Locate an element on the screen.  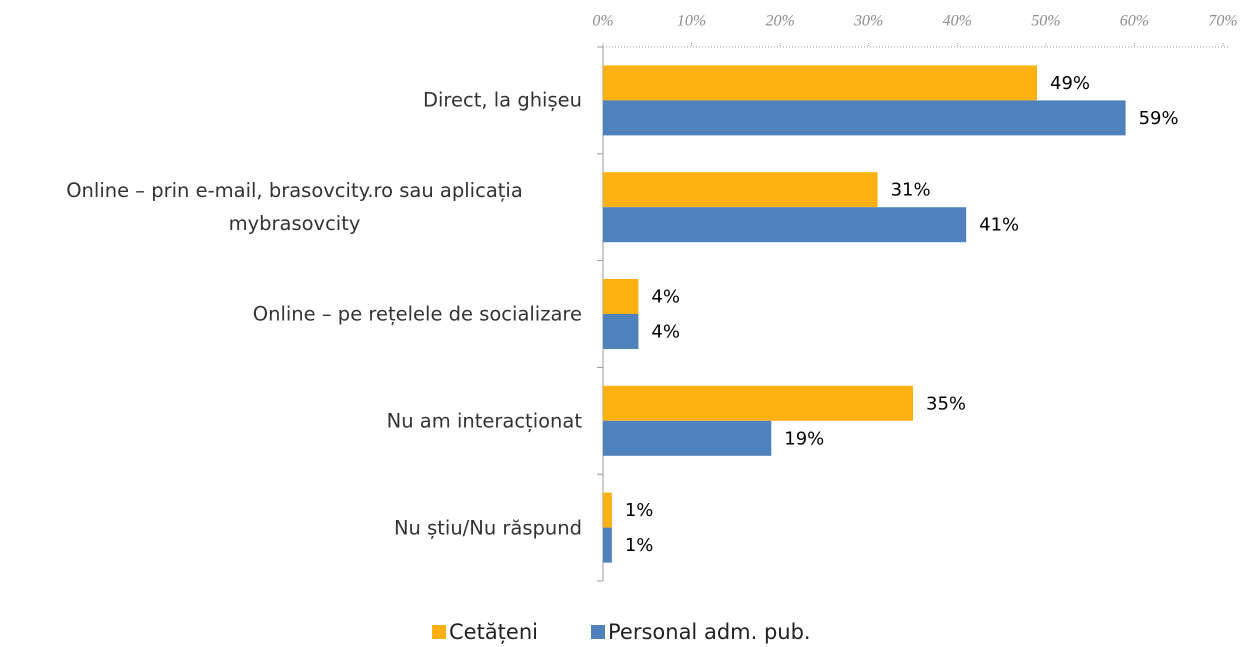
x-tick-label: 40% is located at coordinates (957, 21).